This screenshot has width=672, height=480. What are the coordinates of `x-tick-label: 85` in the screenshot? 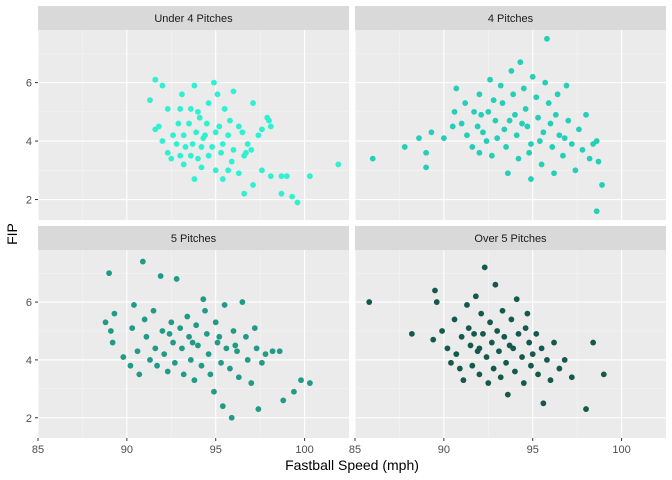 It's located at (355, 450).